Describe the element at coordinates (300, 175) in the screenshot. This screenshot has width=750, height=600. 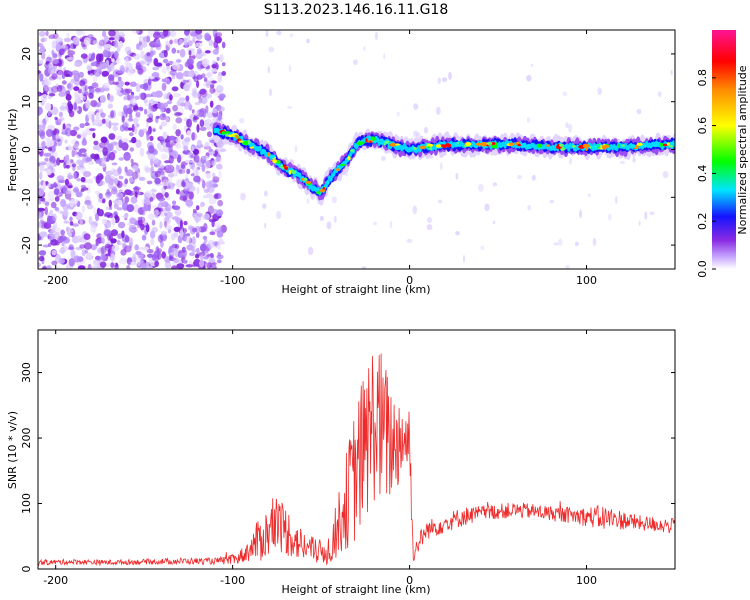
I see `ridge-cell` at that location.